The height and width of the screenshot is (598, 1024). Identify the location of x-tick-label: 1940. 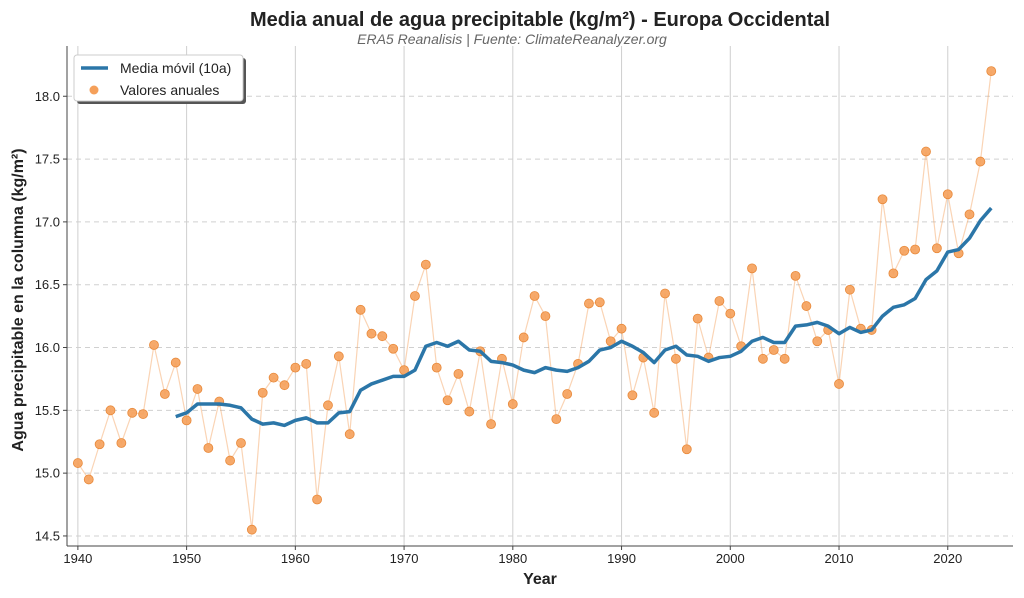
(77, 558).